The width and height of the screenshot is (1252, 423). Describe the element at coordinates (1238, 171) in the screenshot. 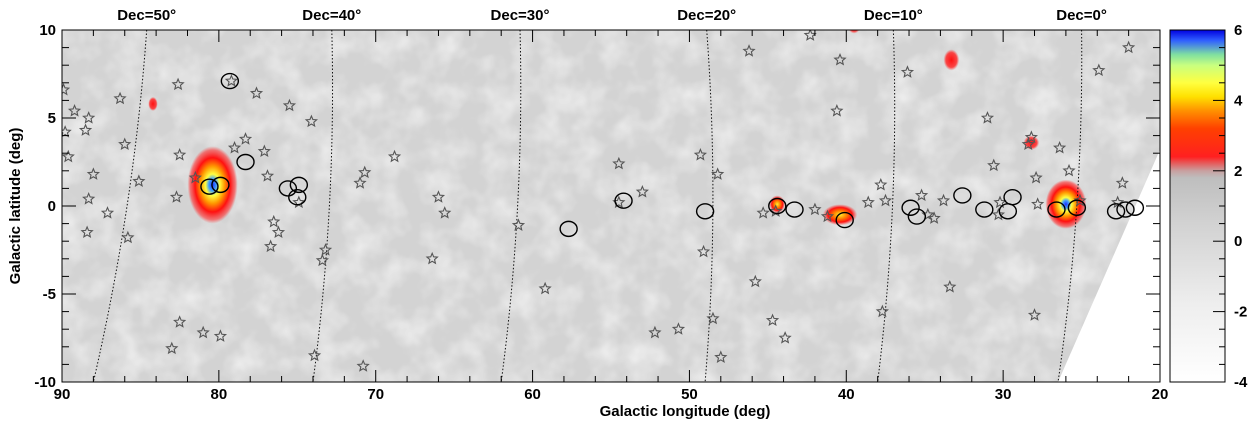

I see `colorbar-tick-label-3: 2` at that location.